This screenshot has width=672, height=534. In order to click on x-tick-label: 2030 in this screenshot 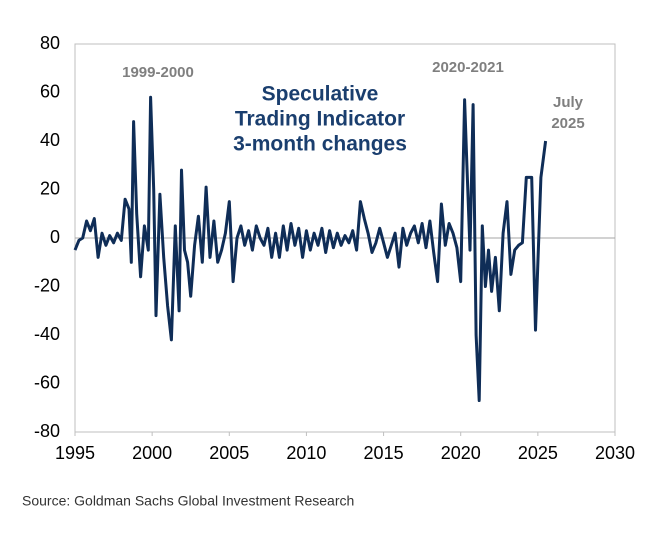, I will do `click(615, 453)`.